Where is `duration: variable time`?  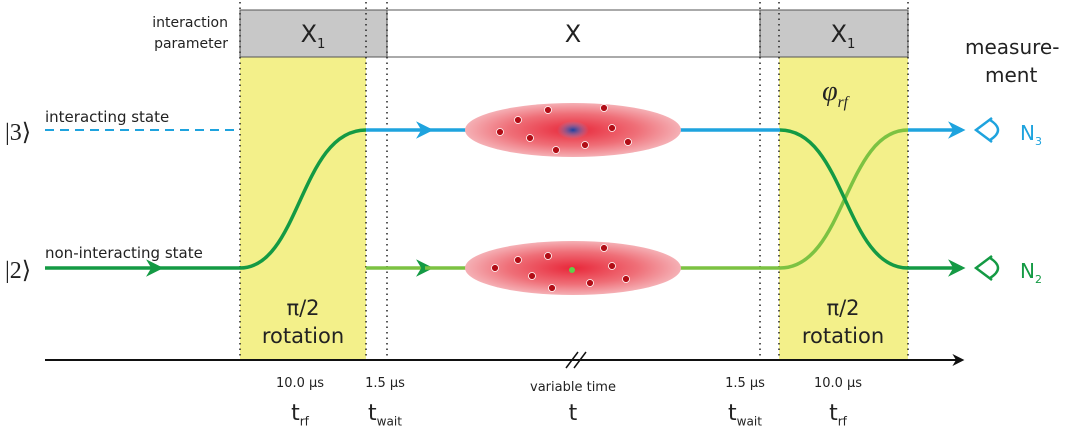 duration: variable time is located at coordinates (573, 387).